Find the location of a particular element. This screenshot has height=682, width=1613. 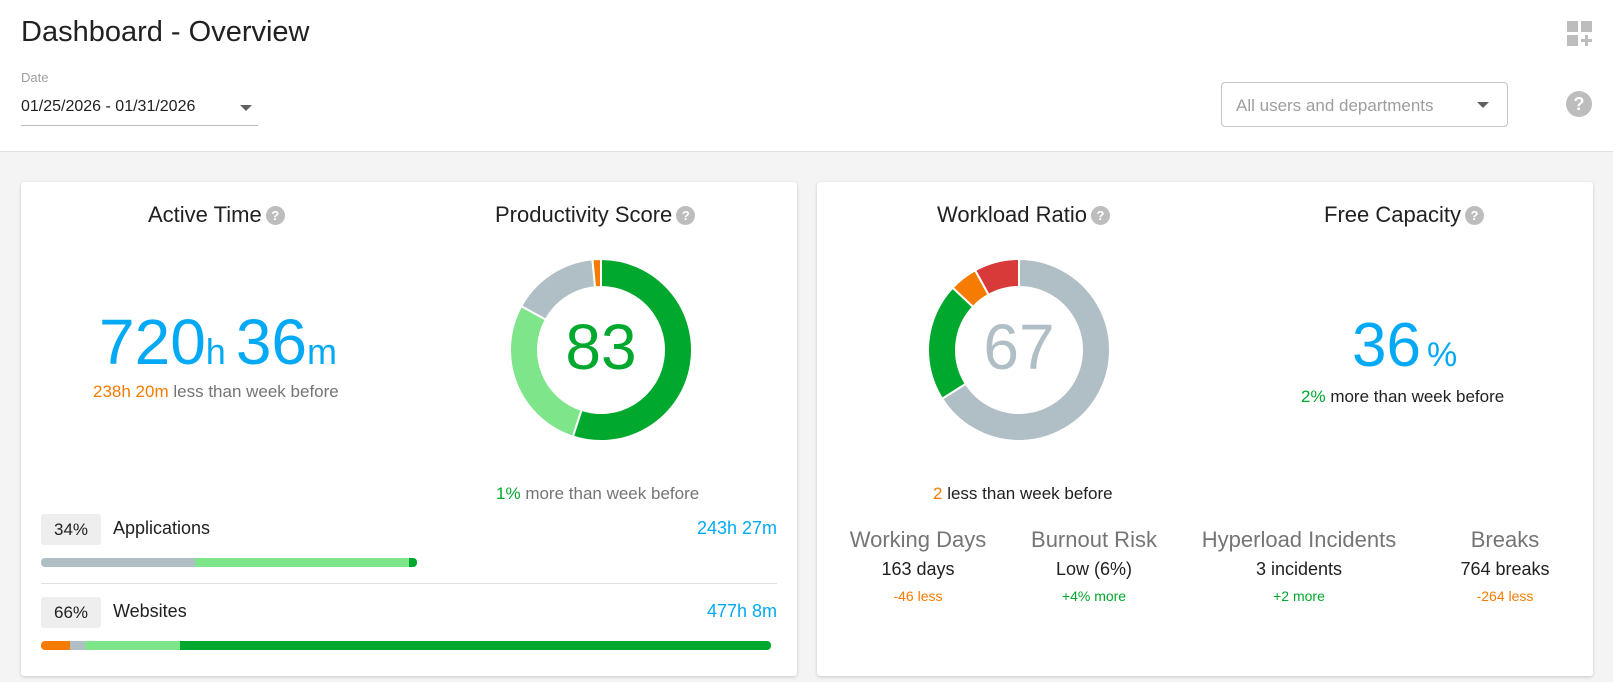

workload-ratio-title: Workload Ratio? is located at coordinates (1023, 215).